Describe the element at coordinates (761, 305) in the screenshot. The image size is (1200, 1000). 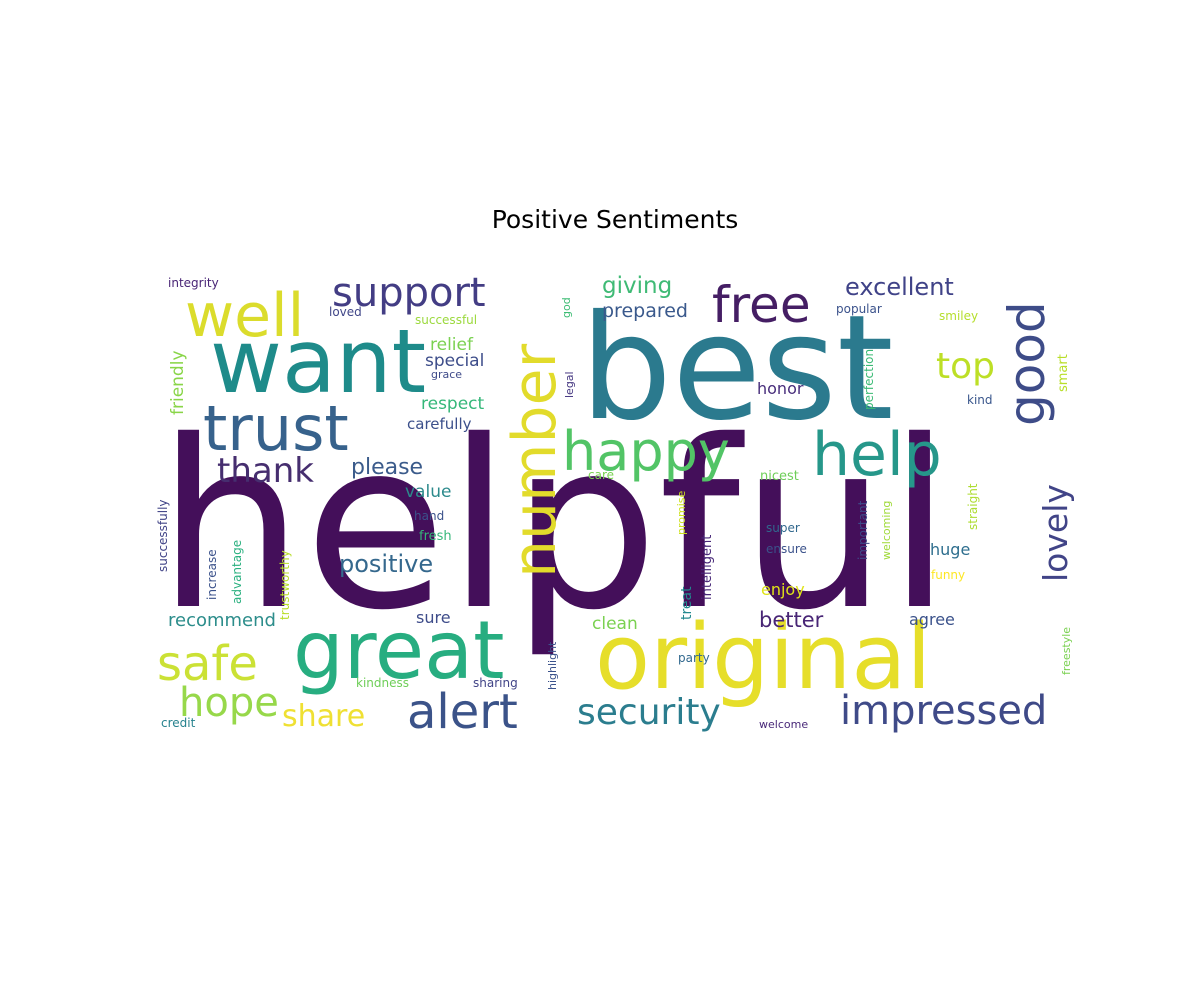
I see `word-free: free` at that location.